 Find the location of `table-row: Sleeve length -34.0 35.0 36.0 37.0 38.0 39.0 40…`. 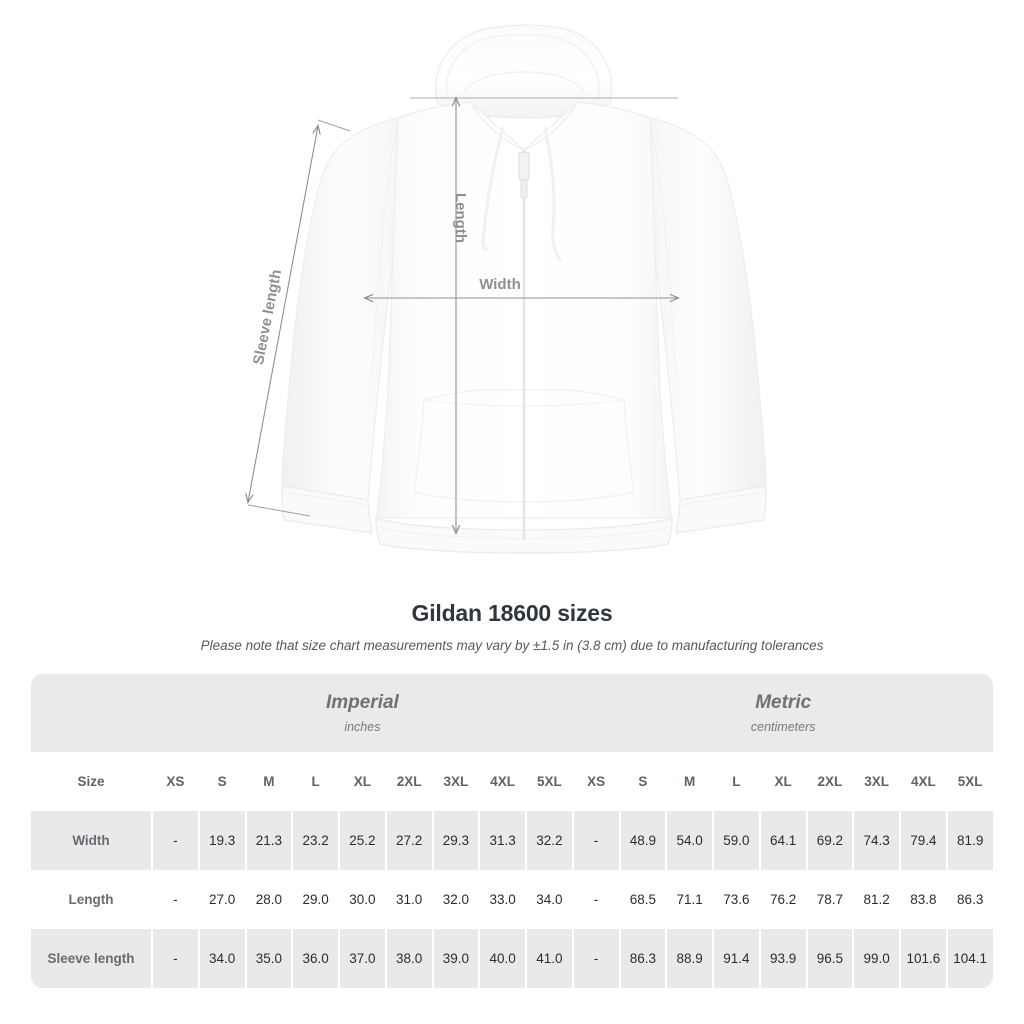

table-row: Sleeve length -34.0 35.0 36.0 37.0 38.0 39.0 40… is located at coordinates (512, 958).